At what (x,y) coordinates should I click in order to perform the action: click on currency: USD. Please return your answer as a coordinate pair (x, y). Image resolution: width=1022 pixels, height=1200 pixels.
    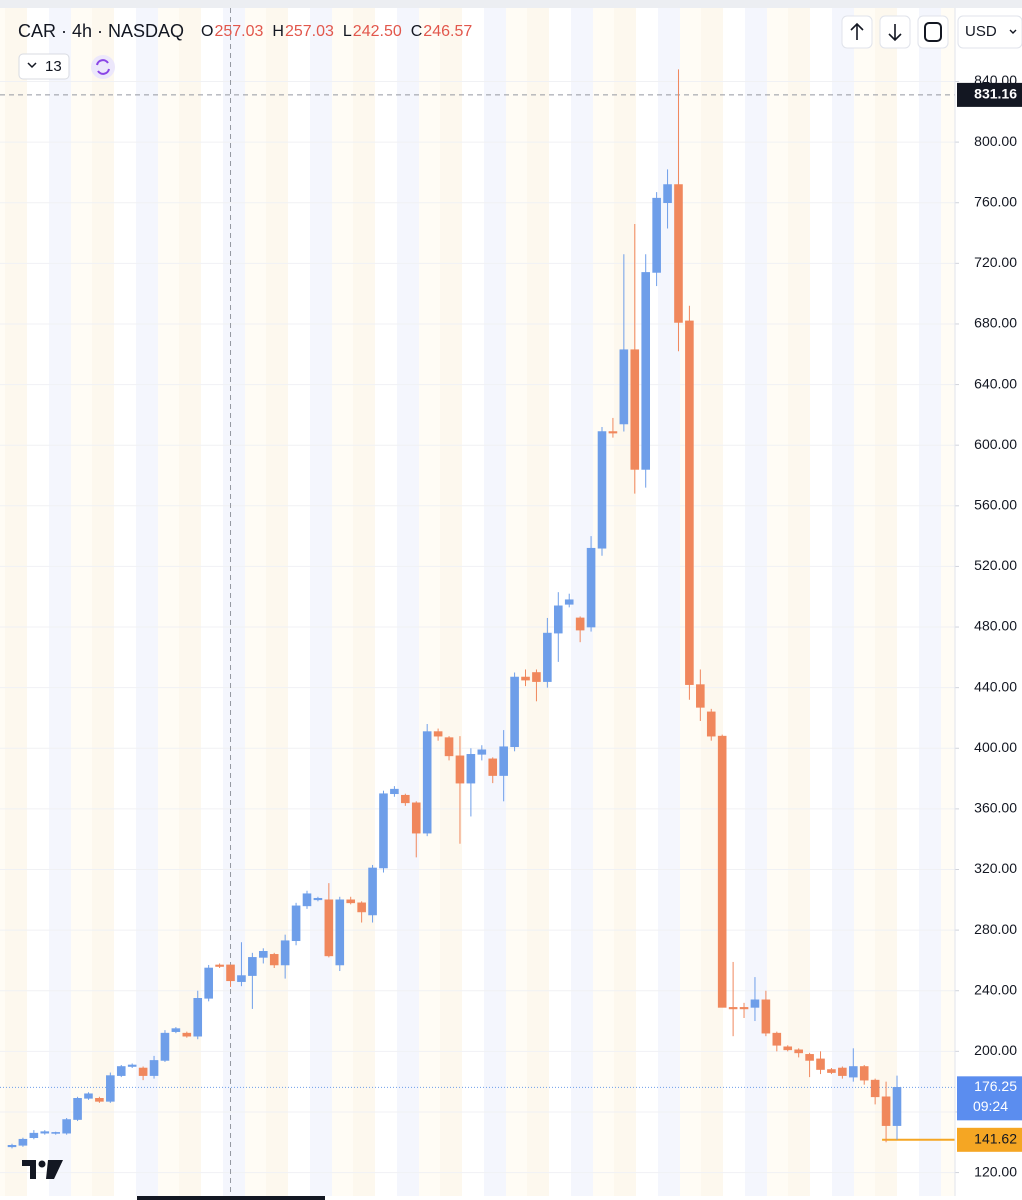
    Looking at the image, I should click on (981, 31).